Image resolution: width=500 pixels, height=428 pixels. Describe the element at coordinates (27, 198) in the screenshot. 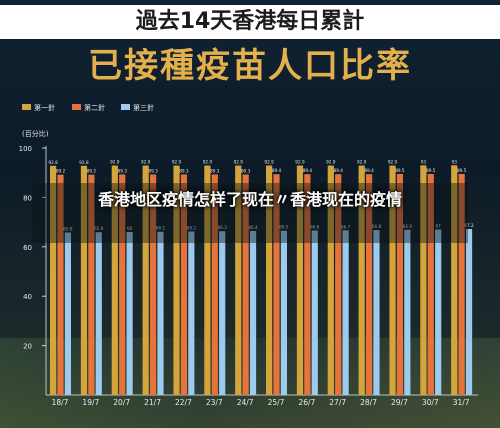

I see `y-tick-label: 80` at that location.